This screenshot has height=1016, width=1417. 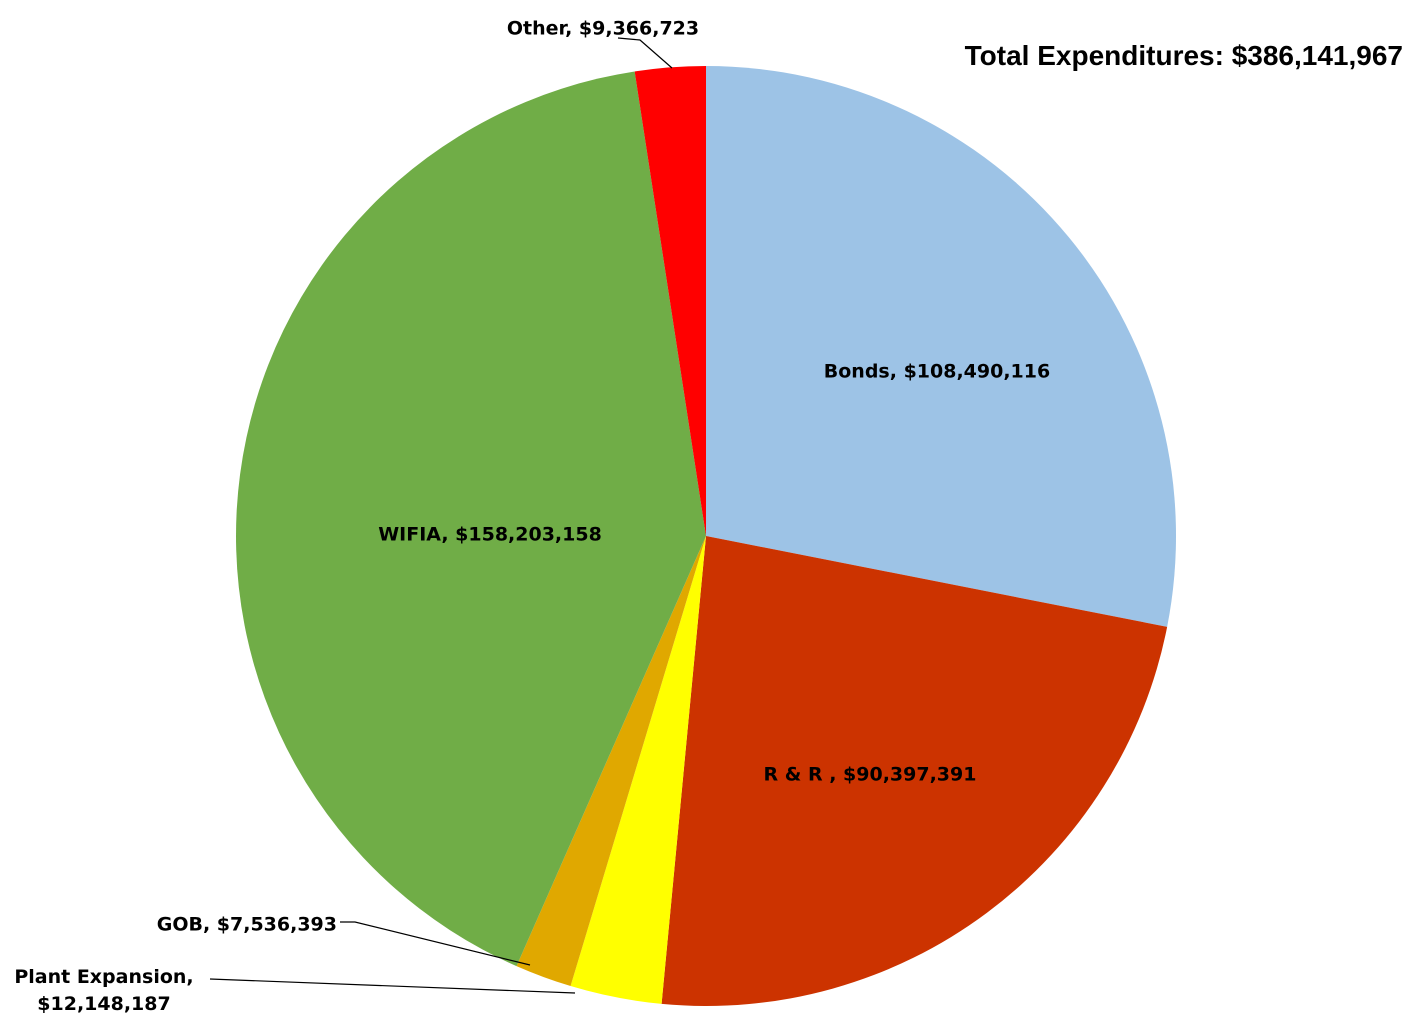 What do you see at coordinates (247, 925) in the screenshot?
I see `slice-label-gob: GOB, $7,536,393` at bounding box center [247, 925].